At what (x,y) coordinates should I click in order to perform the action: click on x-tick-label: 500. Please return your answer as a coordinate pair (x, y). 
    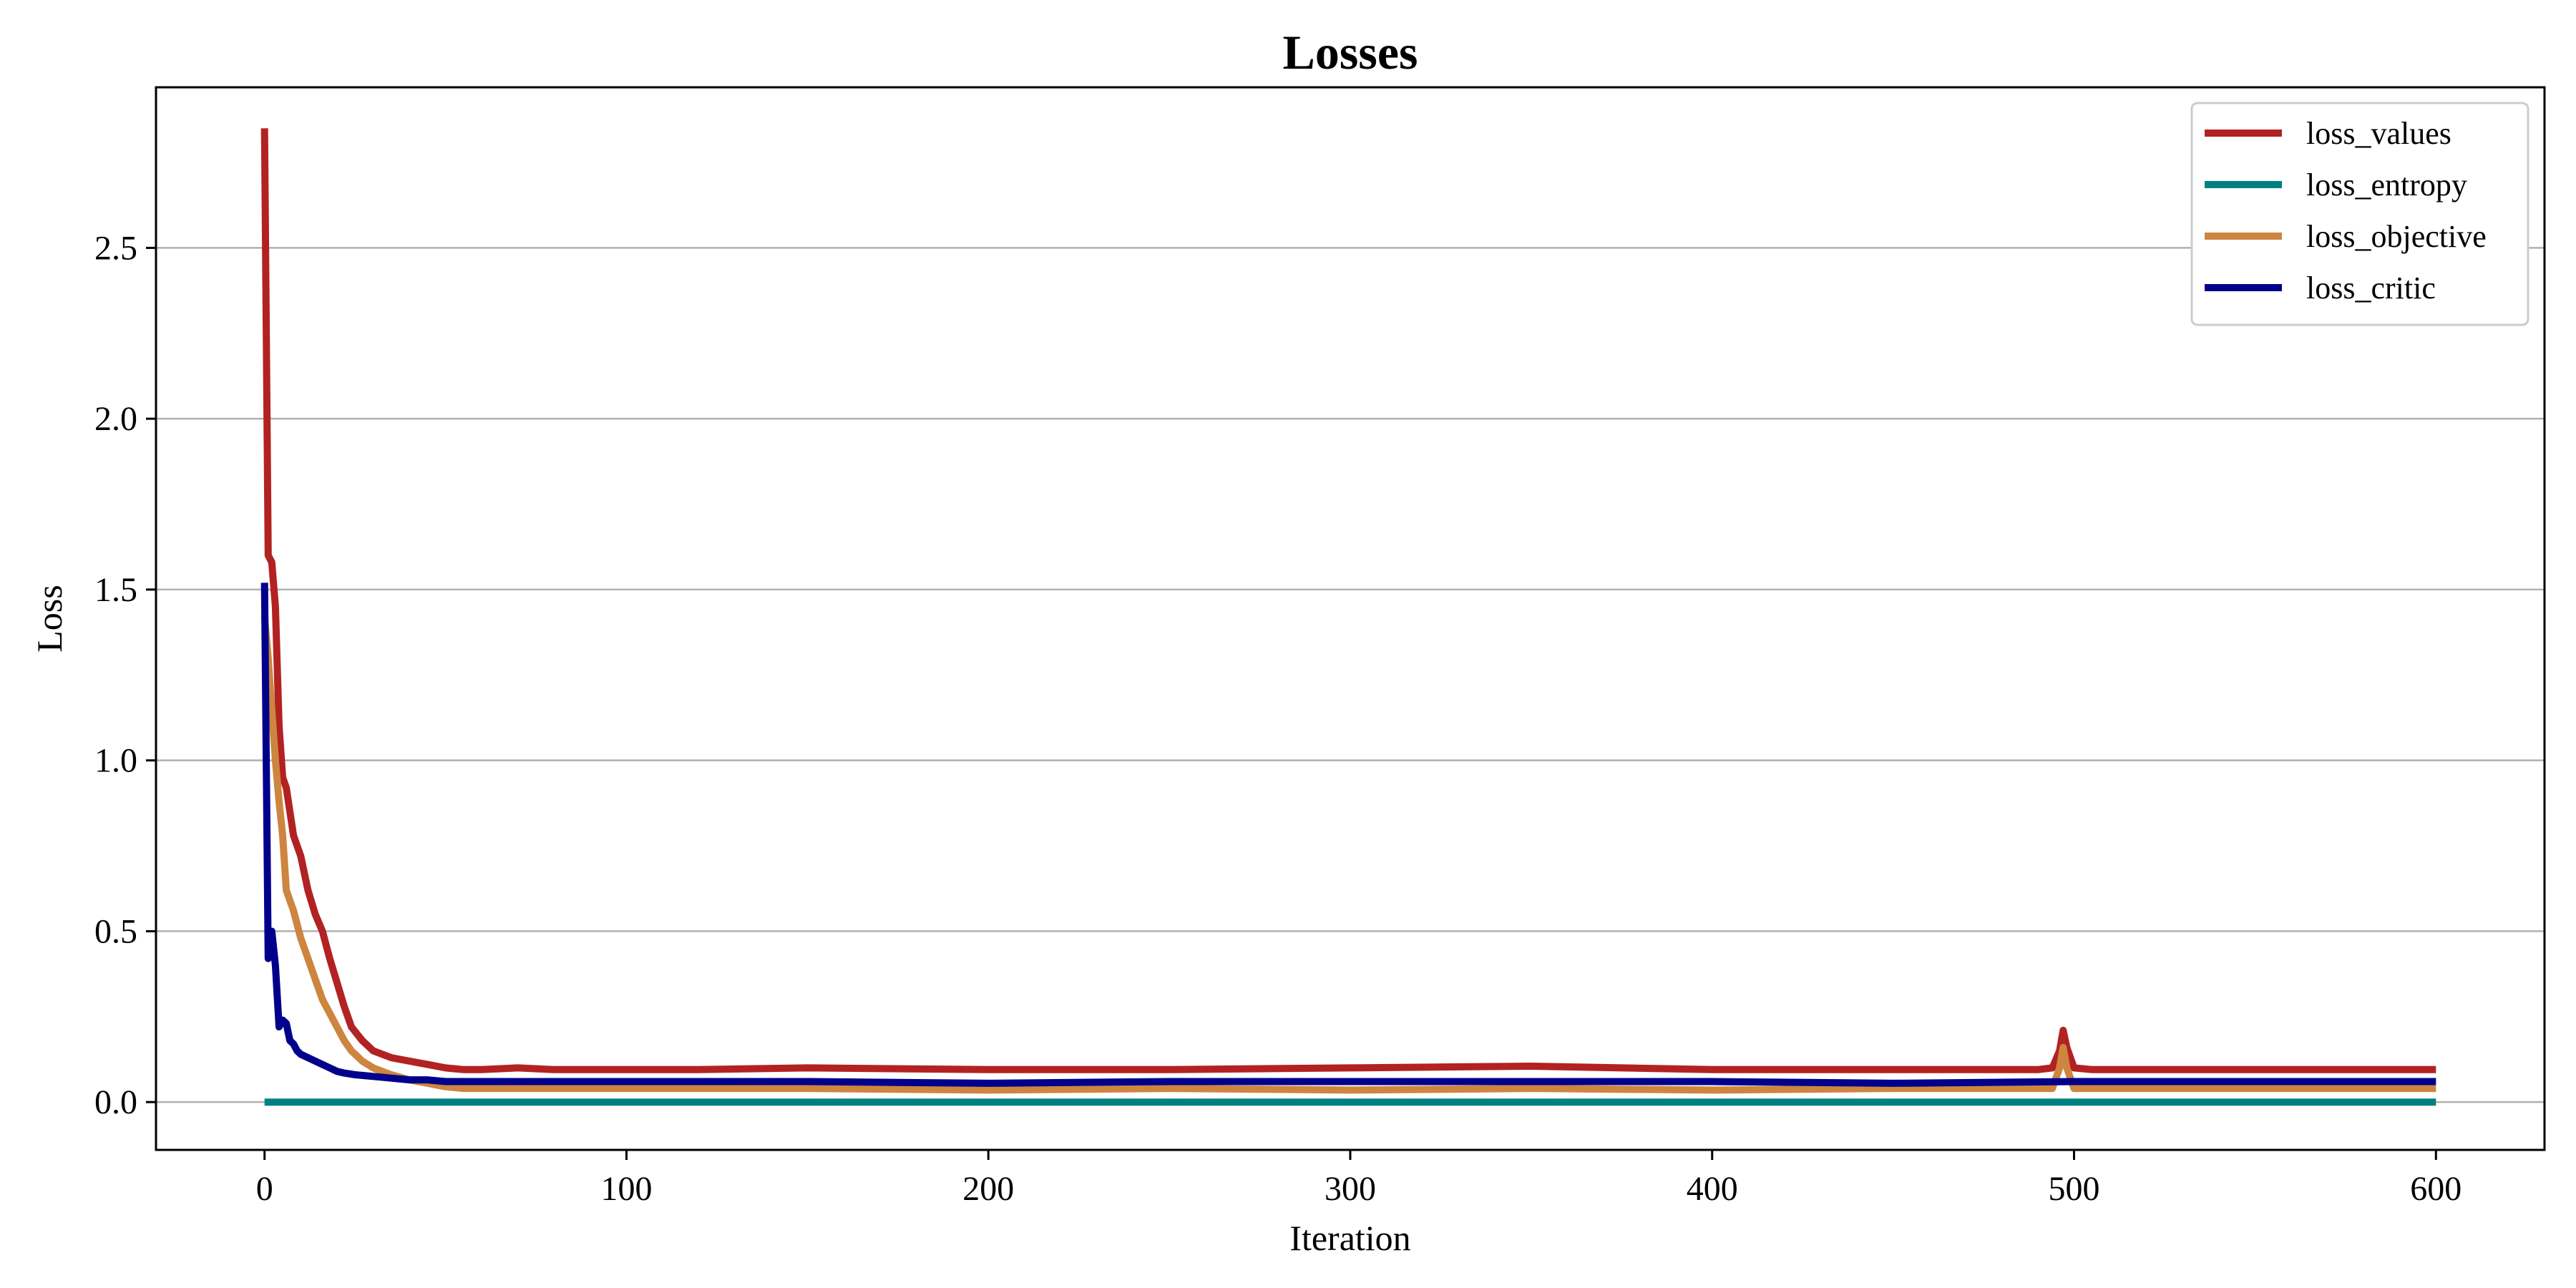
    Looking at the image, I should click on (2074, 1189).